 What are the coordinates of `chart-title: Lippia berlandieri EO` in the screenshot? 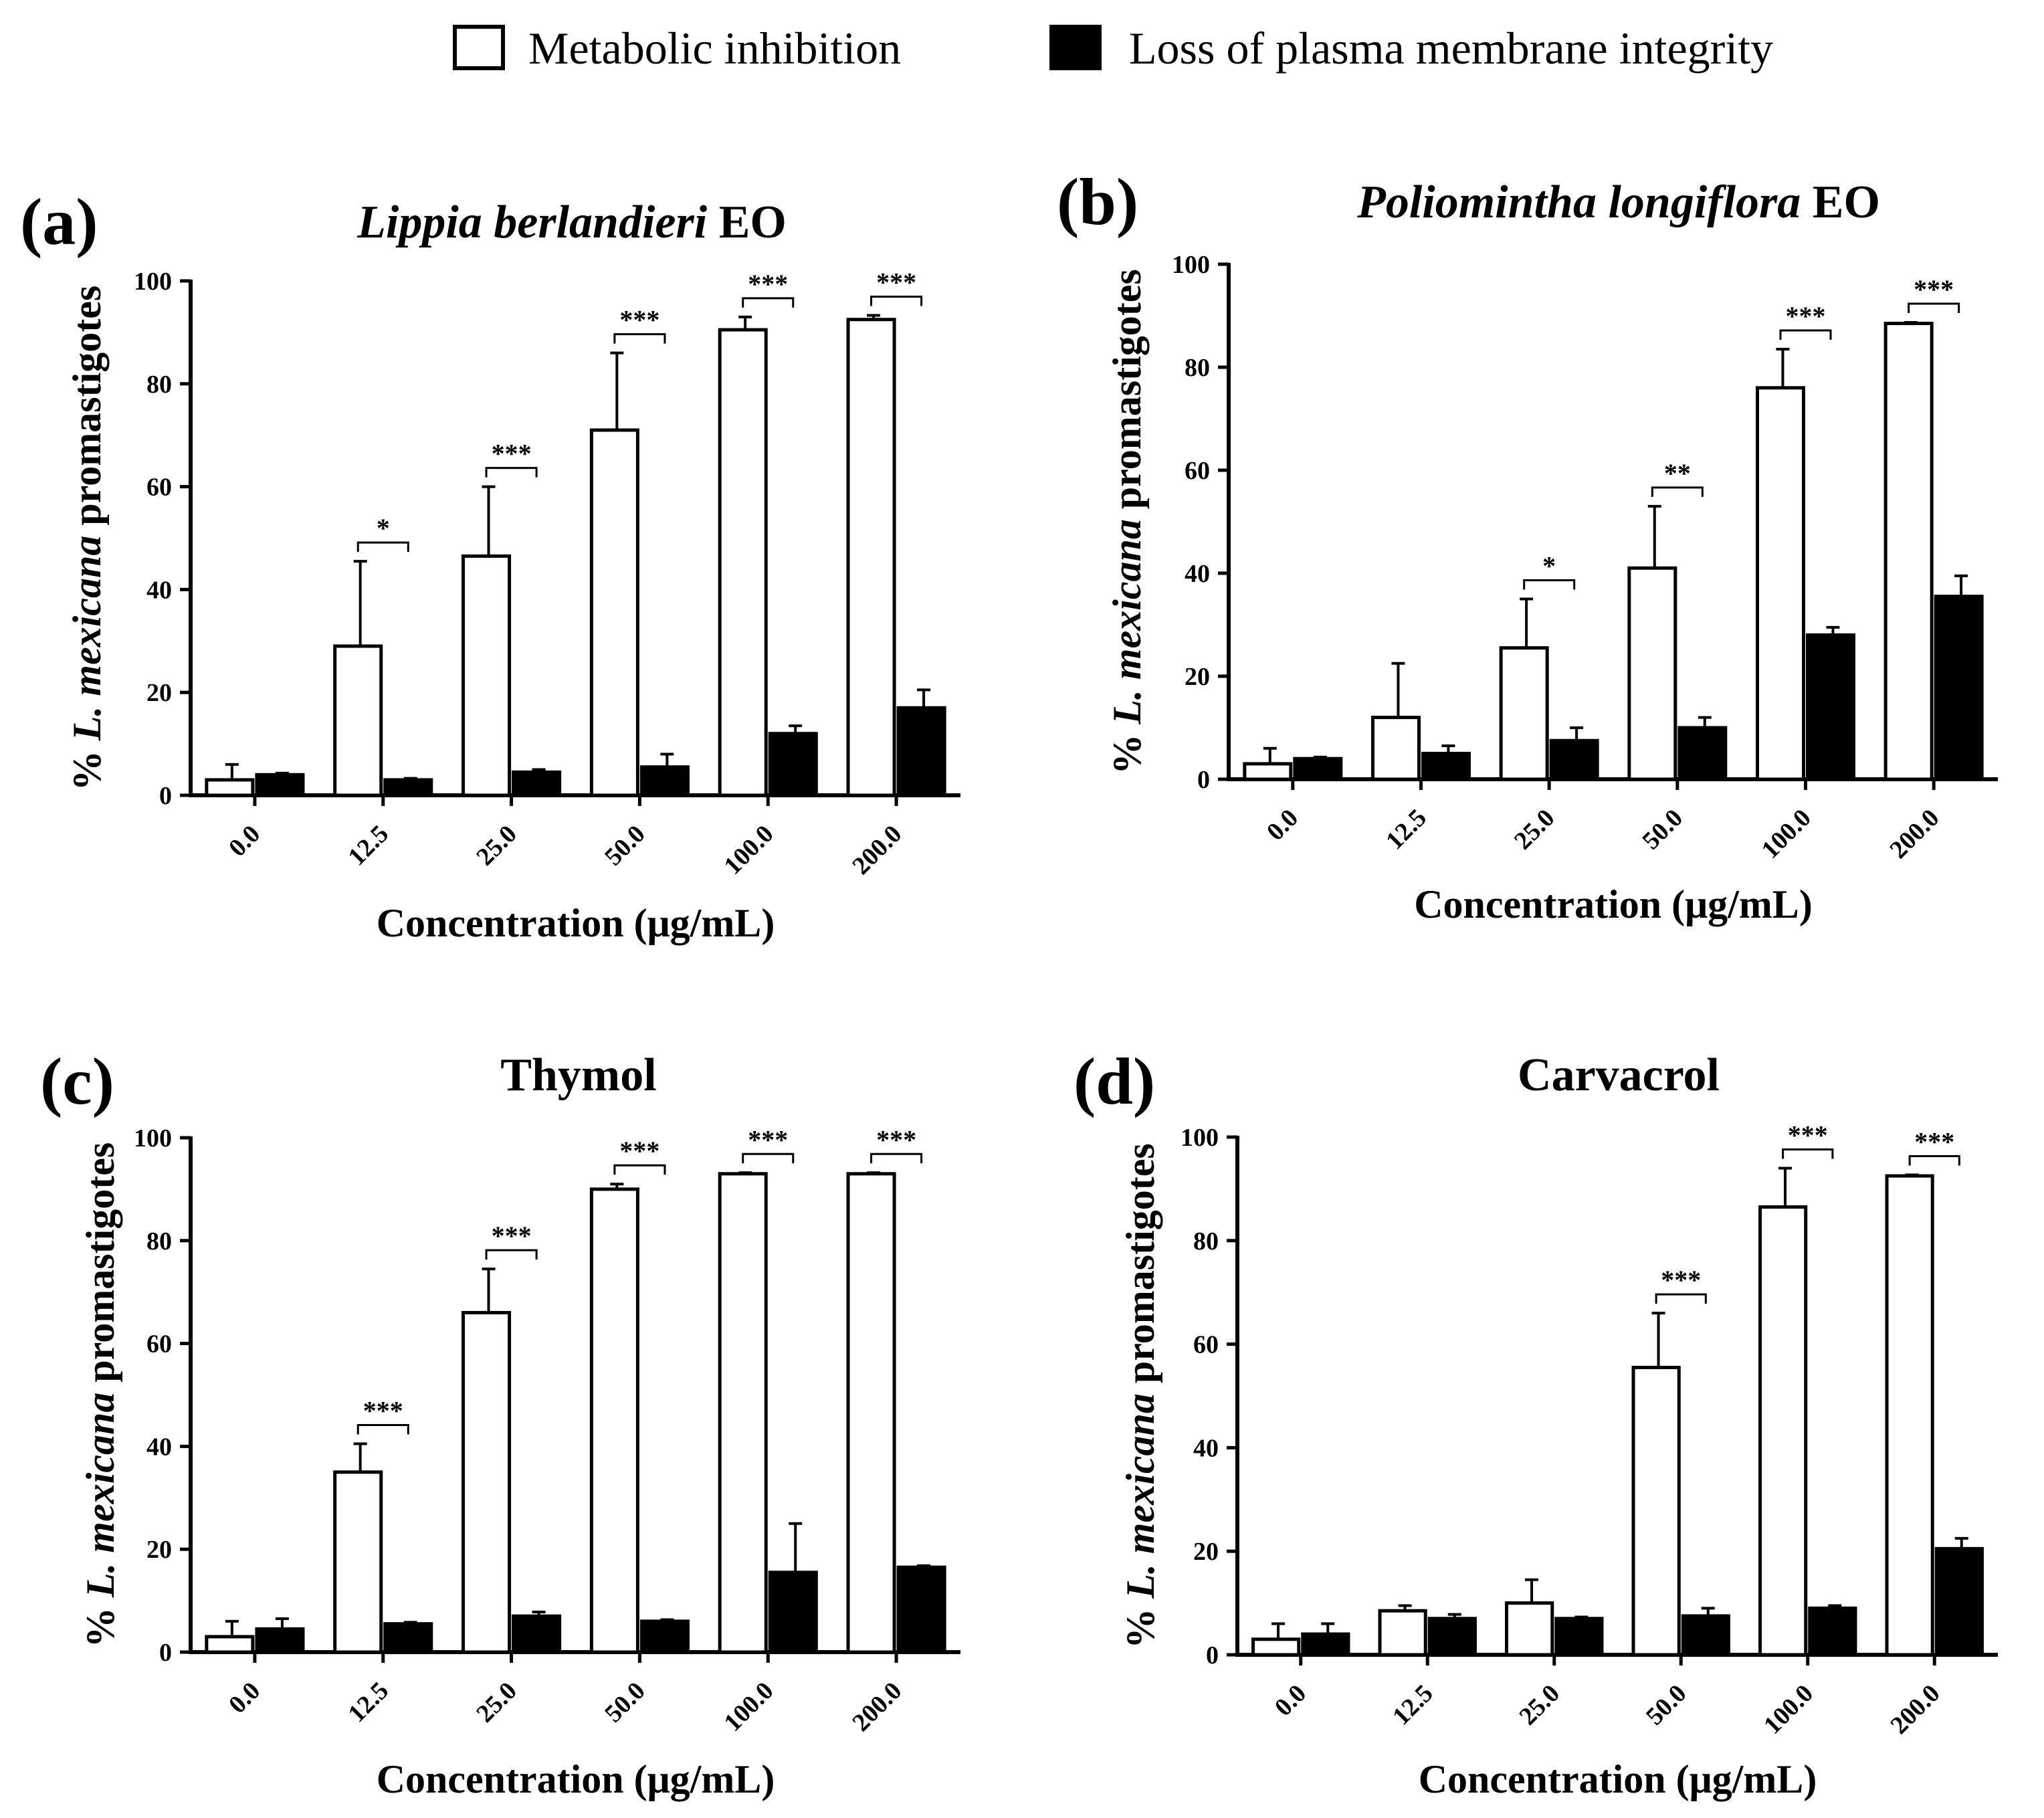 It's located at (571, 222).